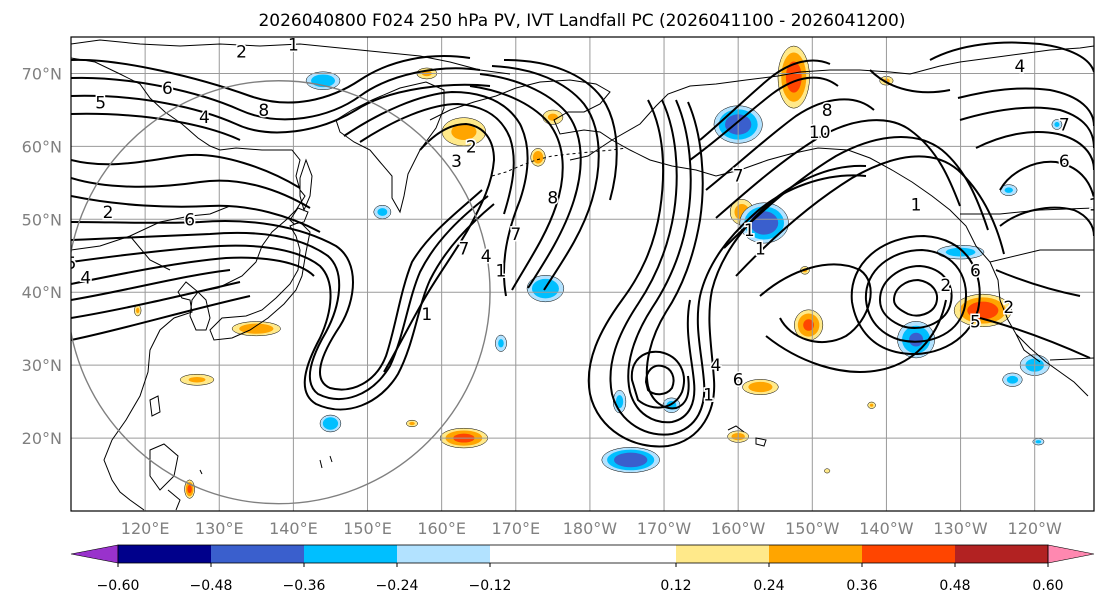 The height and width of the screenshot is (604, 1105). Describe the element at coordinates (738, 528) in the screenshot. I see `lon-tick-label: 160°W` at that location.